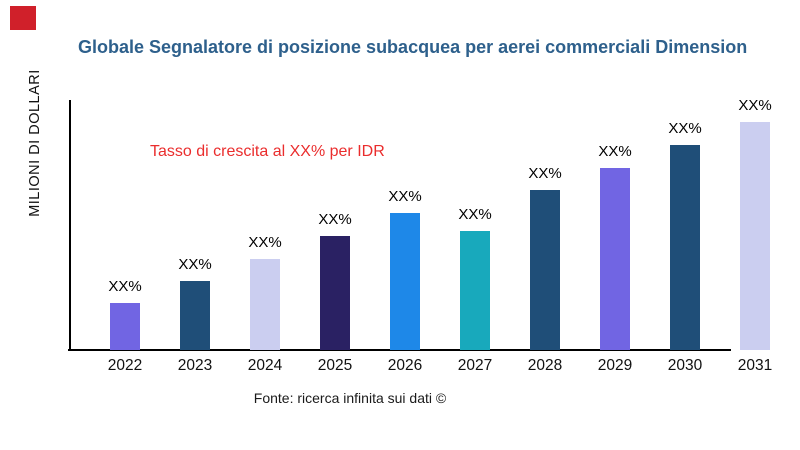 The width and height of the screenshot is (800, 450). I want to click on x-tick-label-2024: 2024, so click(265, 365).